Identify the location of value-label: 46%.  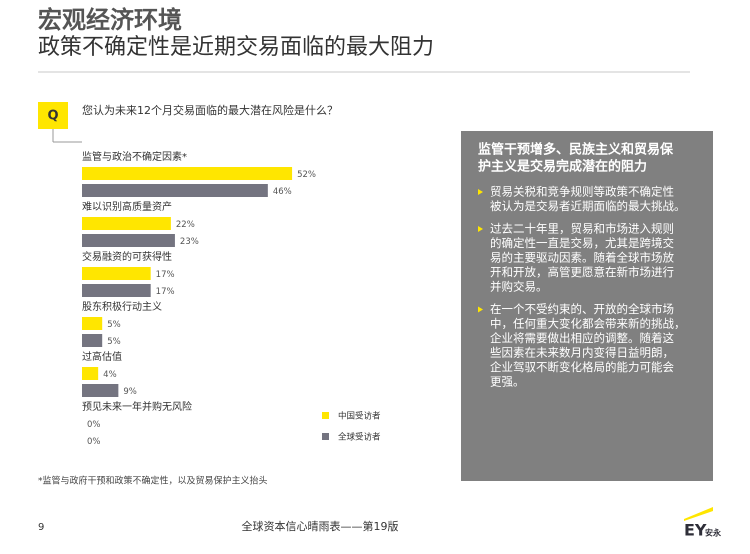
(282, 192).